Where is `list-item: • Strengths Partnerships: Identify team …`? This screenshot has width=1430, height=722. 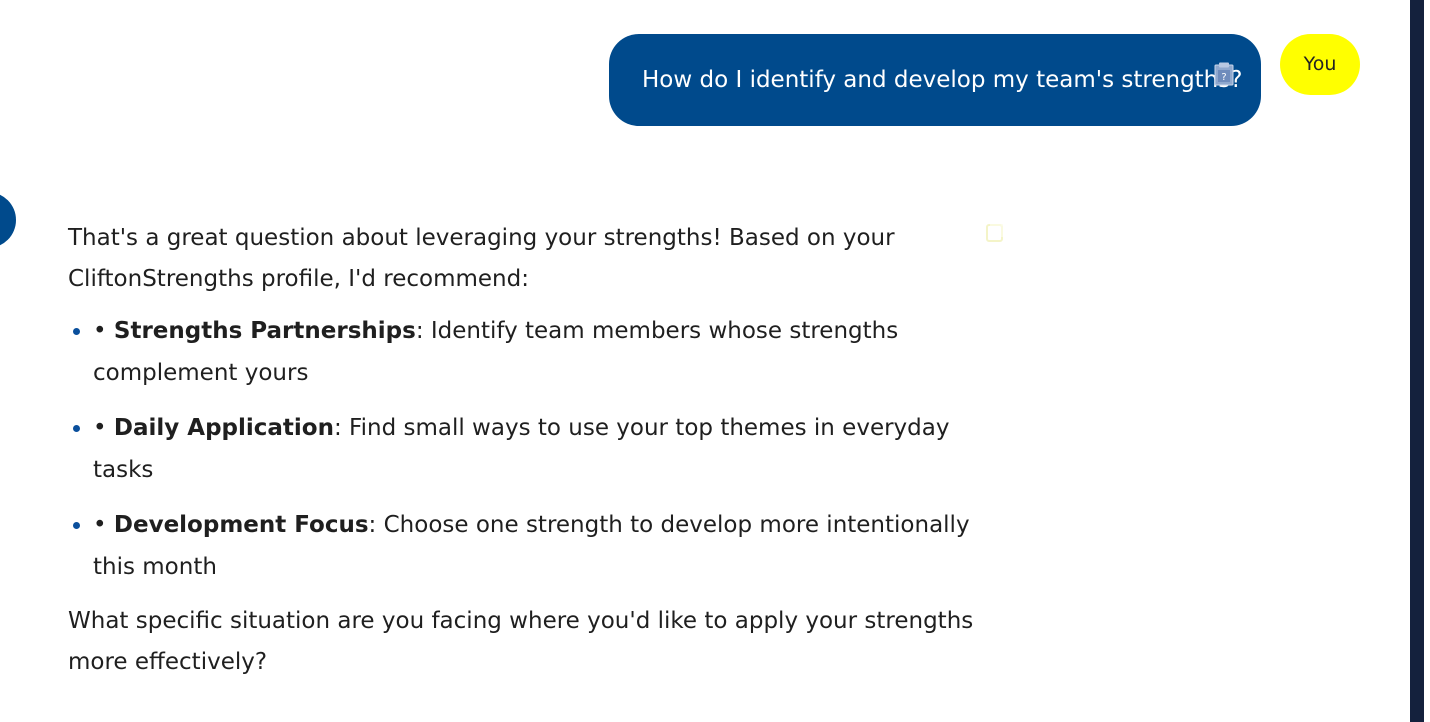 list-item: • Strengths Partnerships: Identify team … is located at coordinates (550, 352).